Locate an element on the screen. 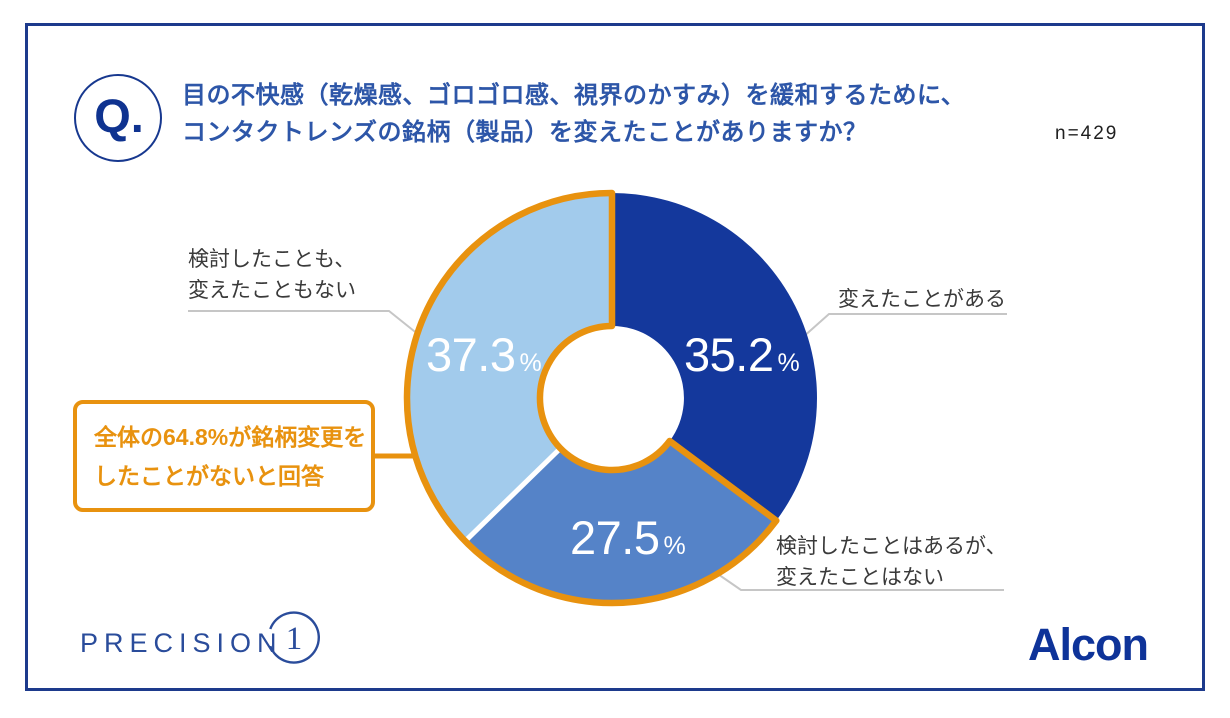 The image size is (1230, 718). slice-label-considered-line2: 変えたことはない is located at coordinates (860, 577).